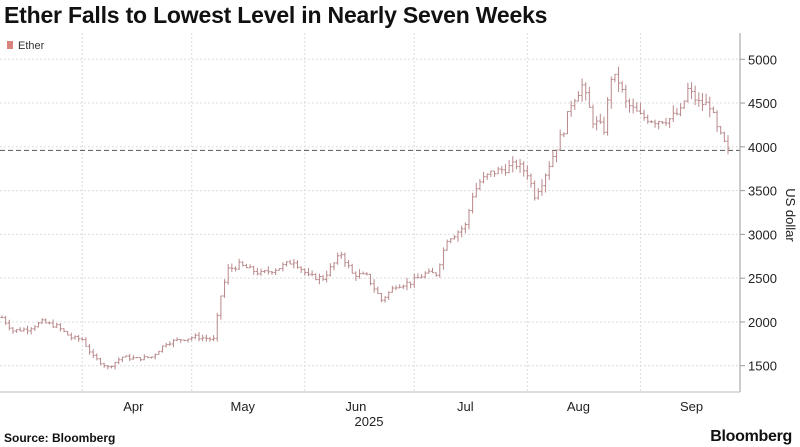 This screenshot has height=447, width=800. What do you see at coordinates (60, 438) in the screenshot?
I see `source-note: Source: Bloomberg` at bounding box center [60, 438].